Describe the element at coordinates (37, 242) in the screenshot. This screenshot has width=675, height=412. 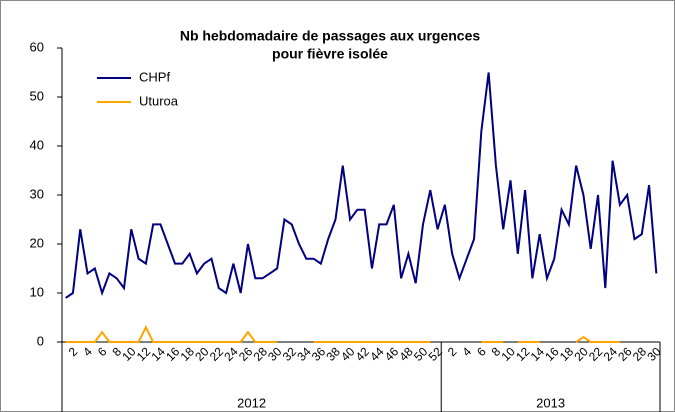
I see `y-tick-label: 20` at that location.